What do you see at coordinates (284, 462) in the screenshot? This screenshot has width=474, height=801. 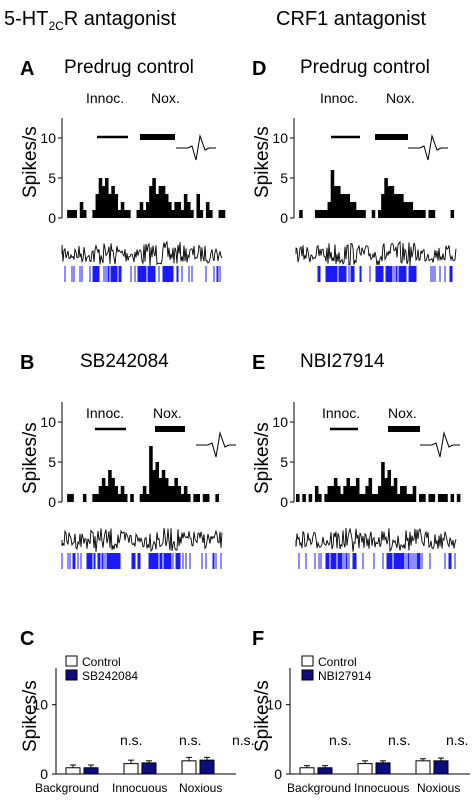 I see `y-tick-label: 5` at bounding box center [284, 462].